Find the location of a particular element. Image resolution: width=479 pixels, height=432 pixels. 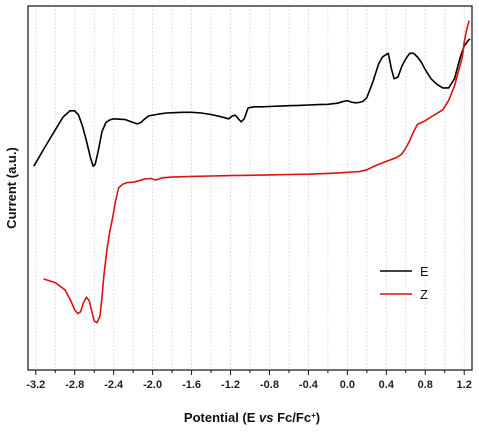

x-tick-label: -2.8 is located at coordinates (74, 385).